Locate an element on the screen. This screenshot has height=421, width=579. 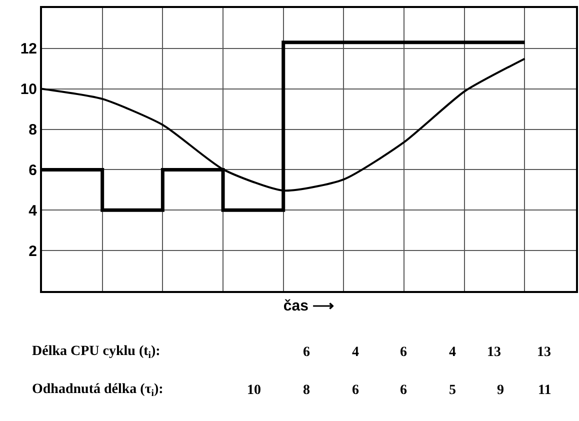
text: 10 is located at coordinates (254, 390).